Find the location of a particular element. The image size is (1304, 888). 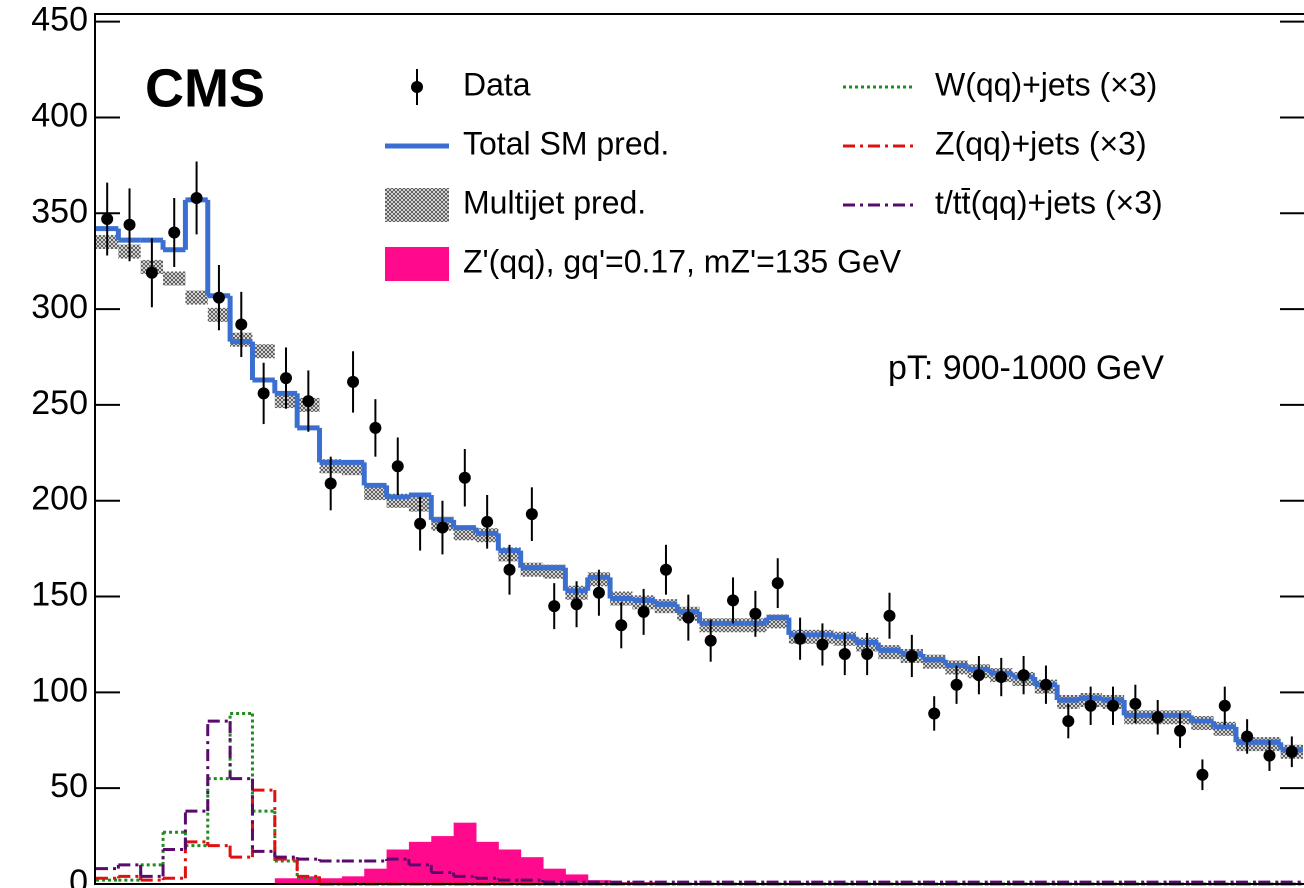

legend-label: Multijet pred. is located at coordinates (554, 202).